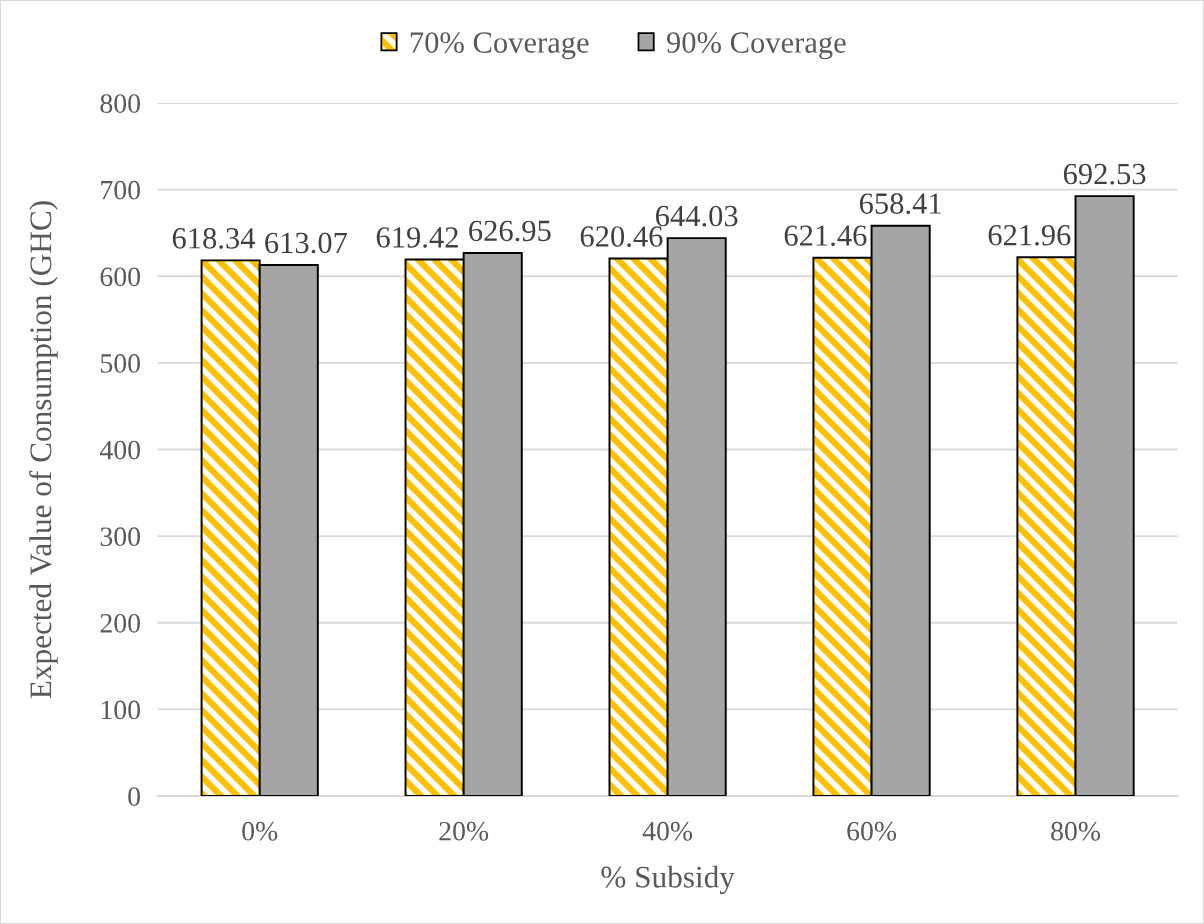 Image resolution: width=1204 pixels, height=924 pixels. Describe the element at coordinates (621, 236) in the screenshot. I see `data-label: 620.46` at that location.